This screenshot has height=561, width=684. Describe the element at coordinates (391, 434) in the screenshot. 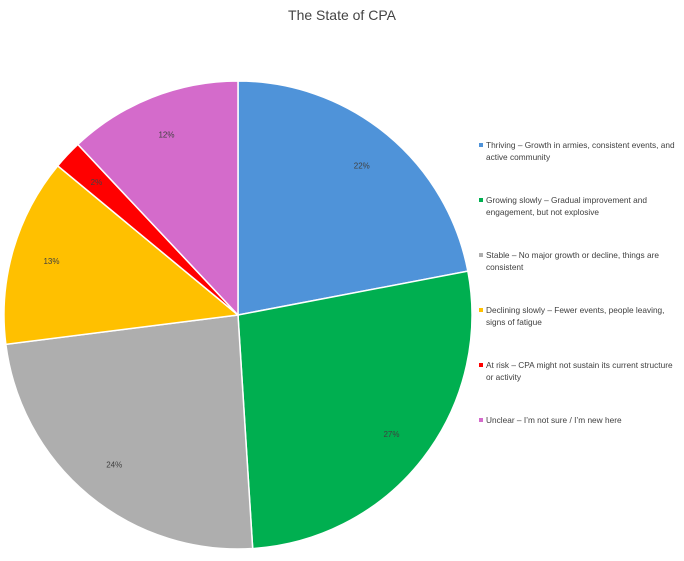

I see `data-label-growing-slowly: 27%` at that location.